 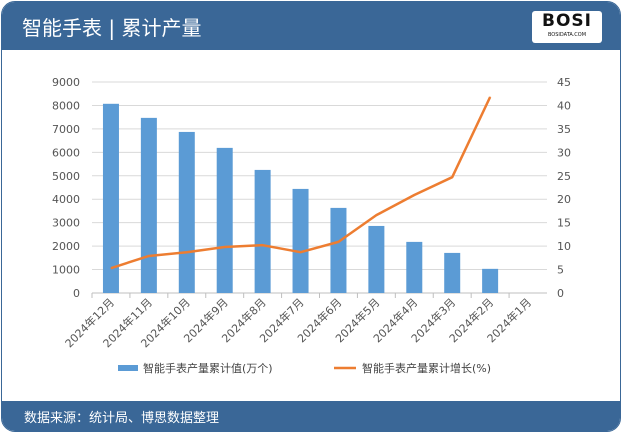 What do you see at coordinates (112, 28) in the screenshot?
I see `page-title: 智能手表 | 累计产量` at bounding box center [112, 28].